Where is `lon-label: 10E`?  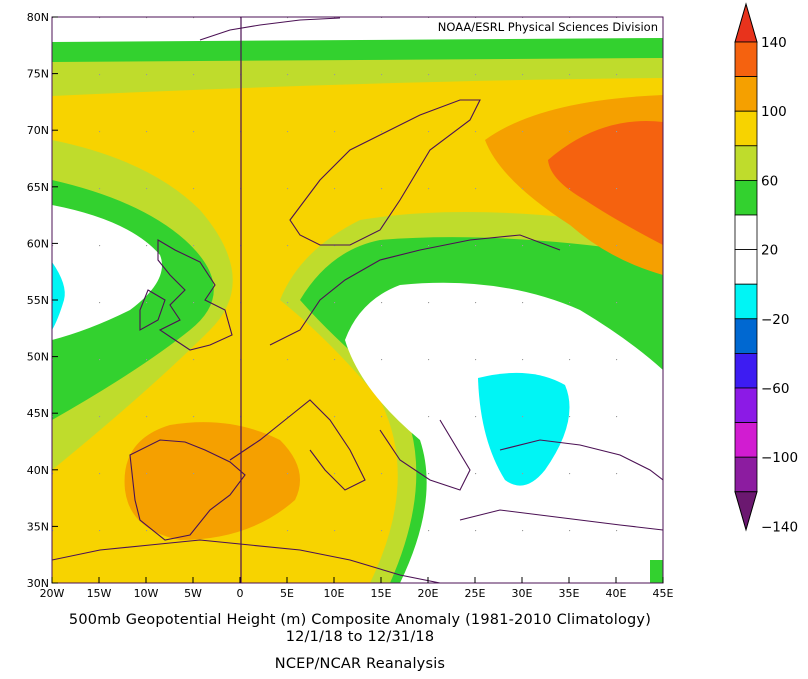
lon-label: 10E is located at coordinates (334, 593).